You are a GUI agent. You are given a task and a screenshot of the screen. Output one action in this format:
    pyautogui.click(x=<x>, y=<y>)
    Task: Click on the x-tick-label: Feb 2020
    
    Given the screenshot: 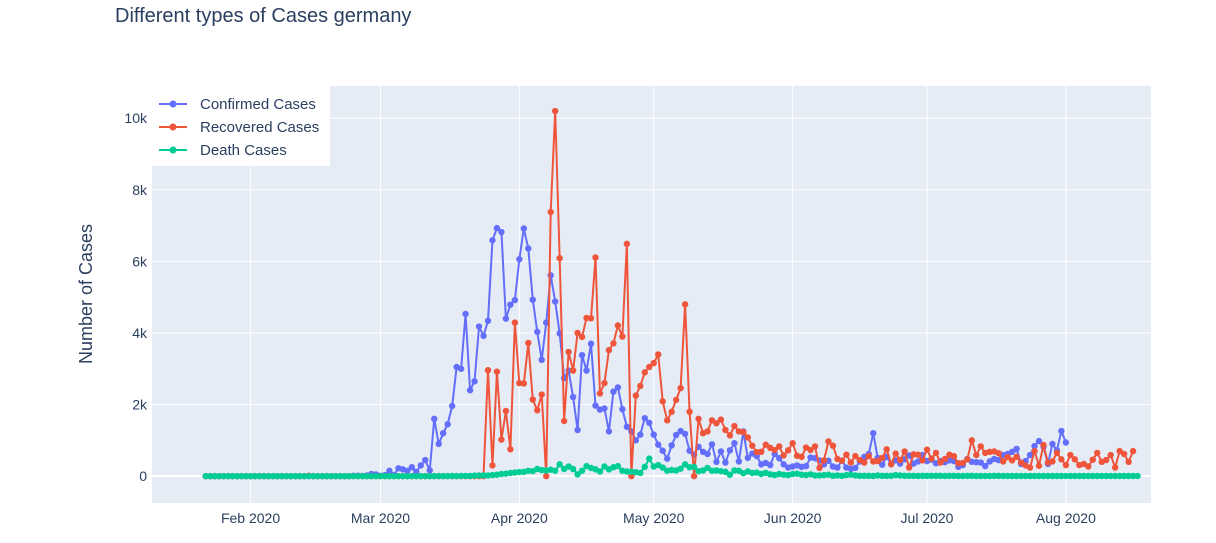 What is the action you would take?
    pyautogui.click(x=250, y=518)
    